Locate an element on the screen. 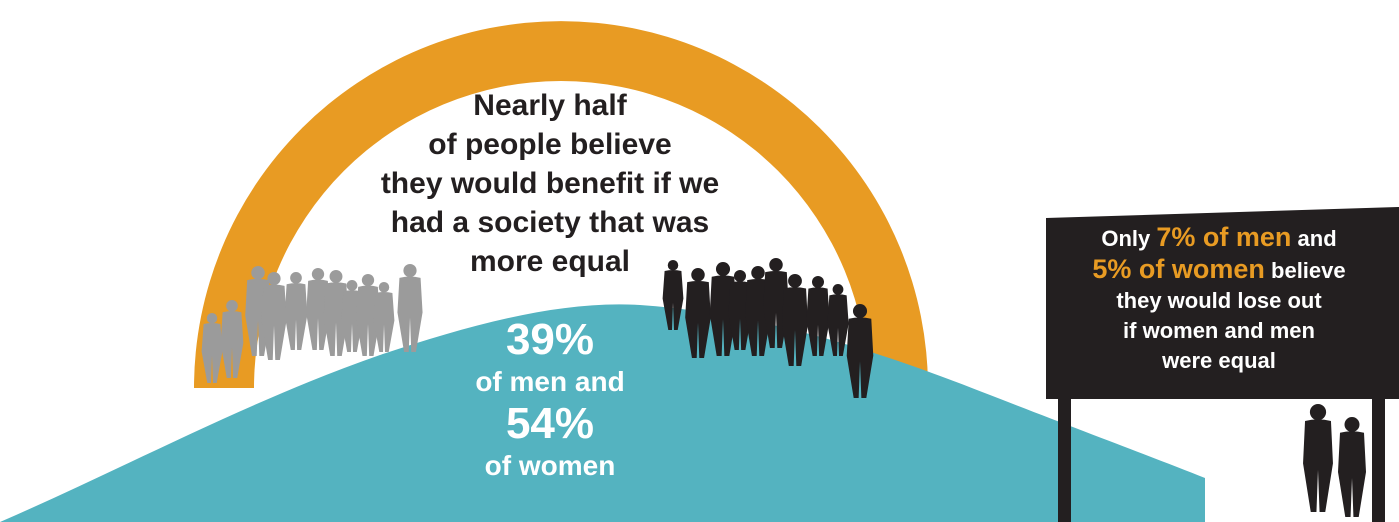 This screenshot has height=522, width=1399. women-highlight: 5% of women is located at coordinates (1178, 269).